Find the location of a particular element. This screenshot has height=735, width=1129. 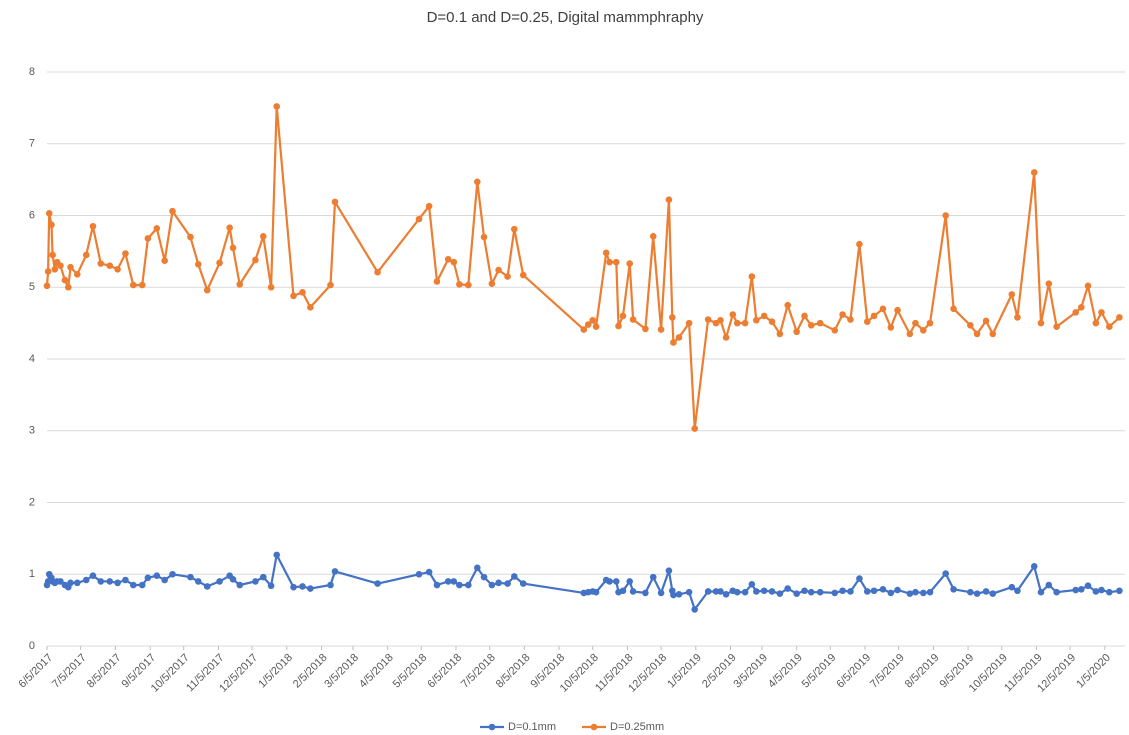

x-tick-label: 6/5/2018 is located at coordinates (444, 671).